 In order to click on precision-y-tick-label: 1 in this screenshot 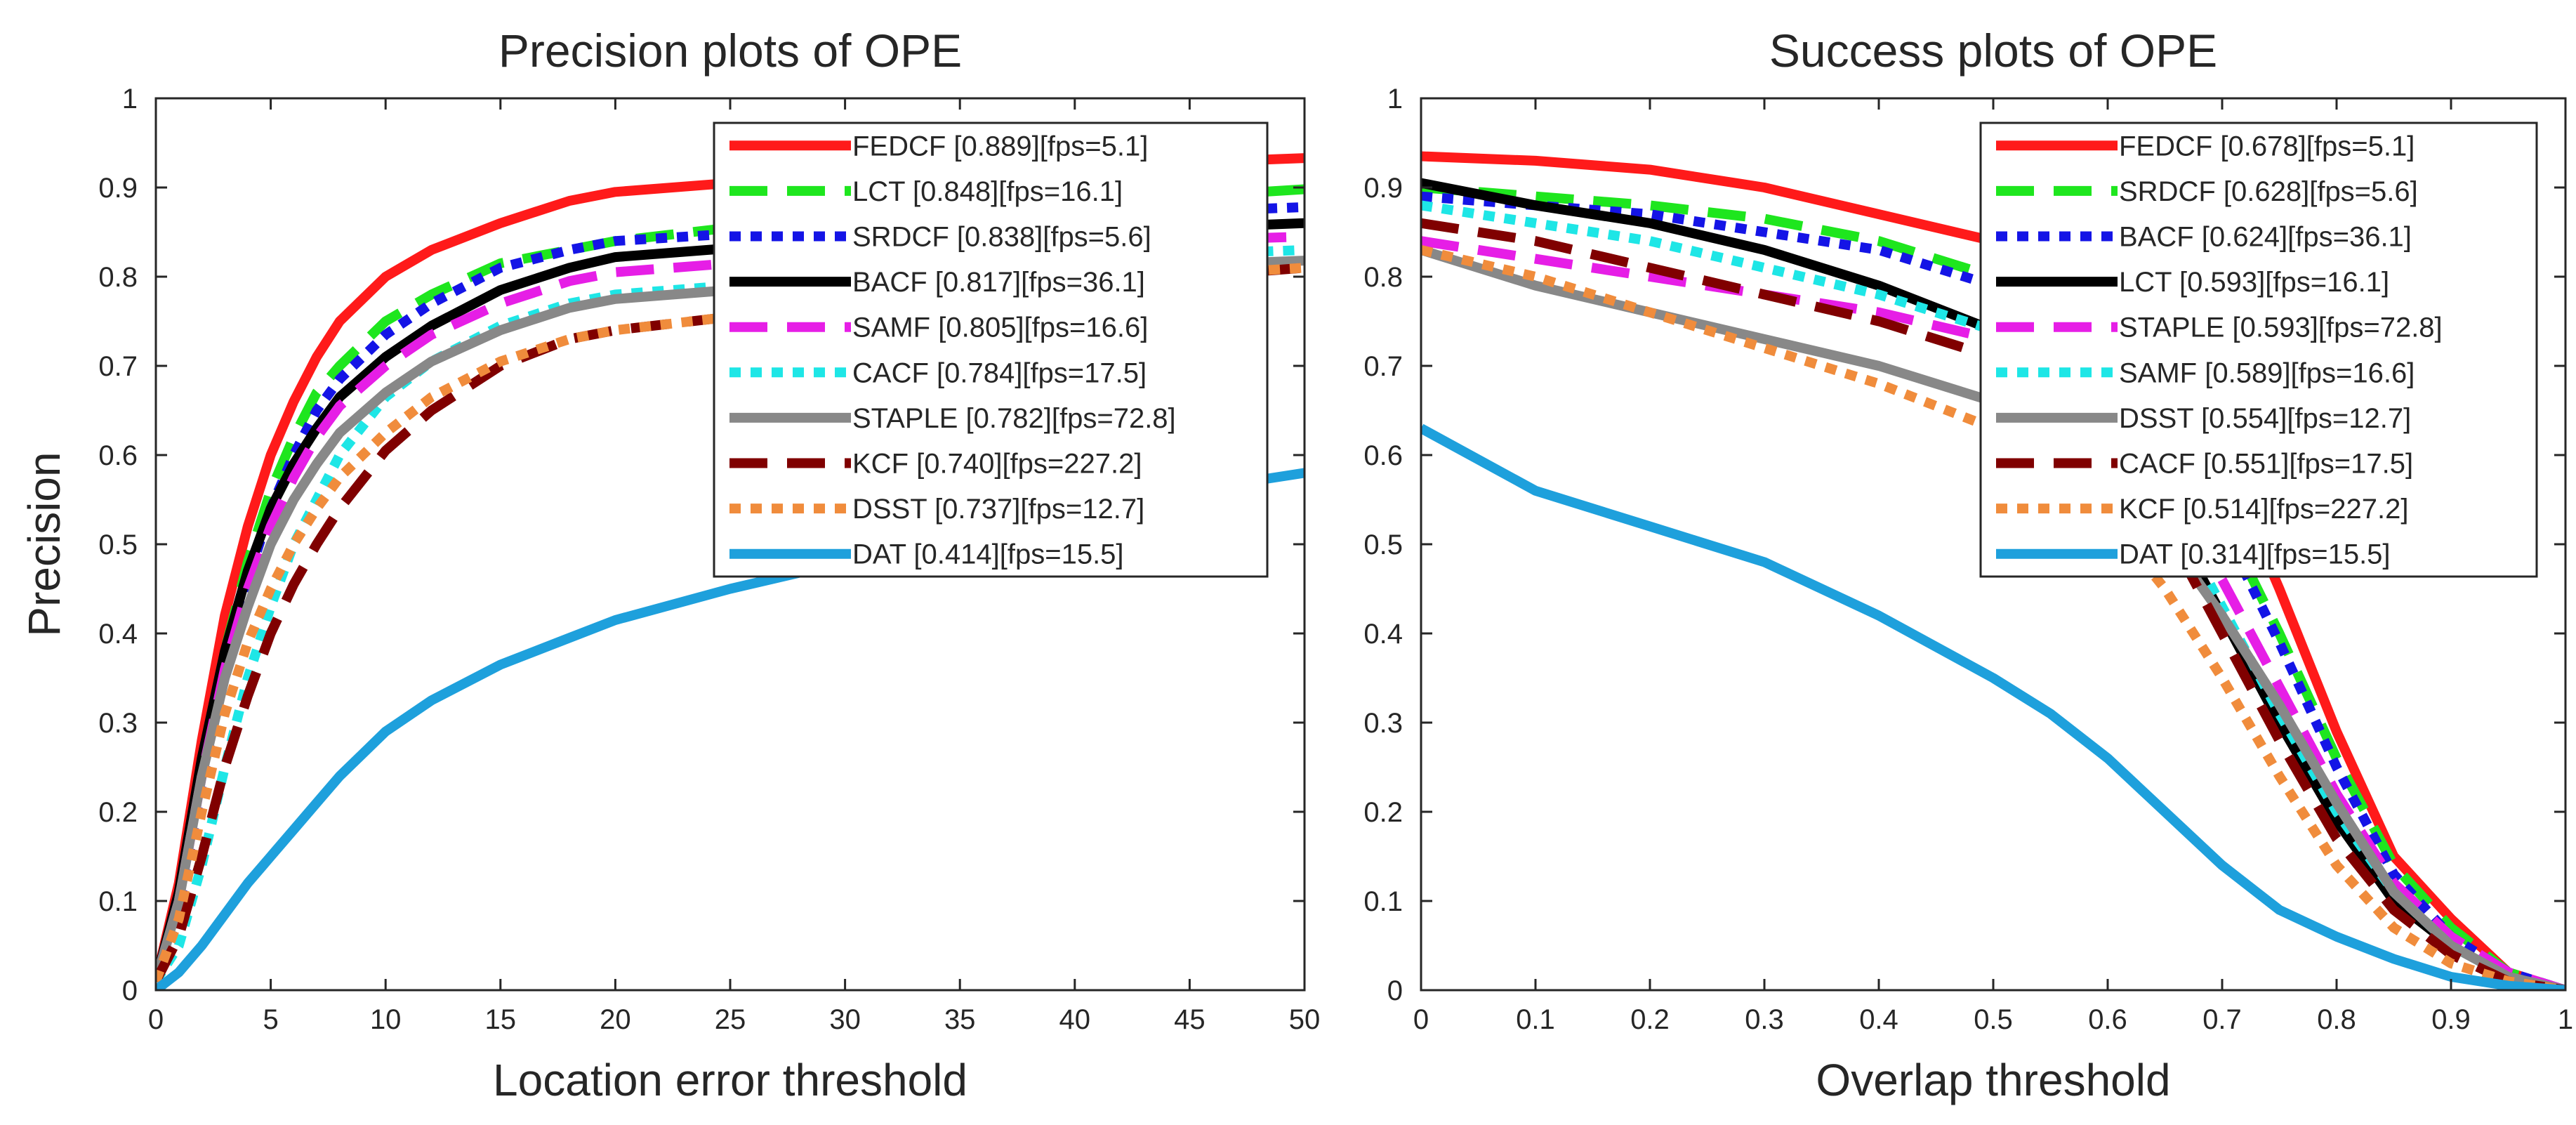, I will do `click(130, 99)`.